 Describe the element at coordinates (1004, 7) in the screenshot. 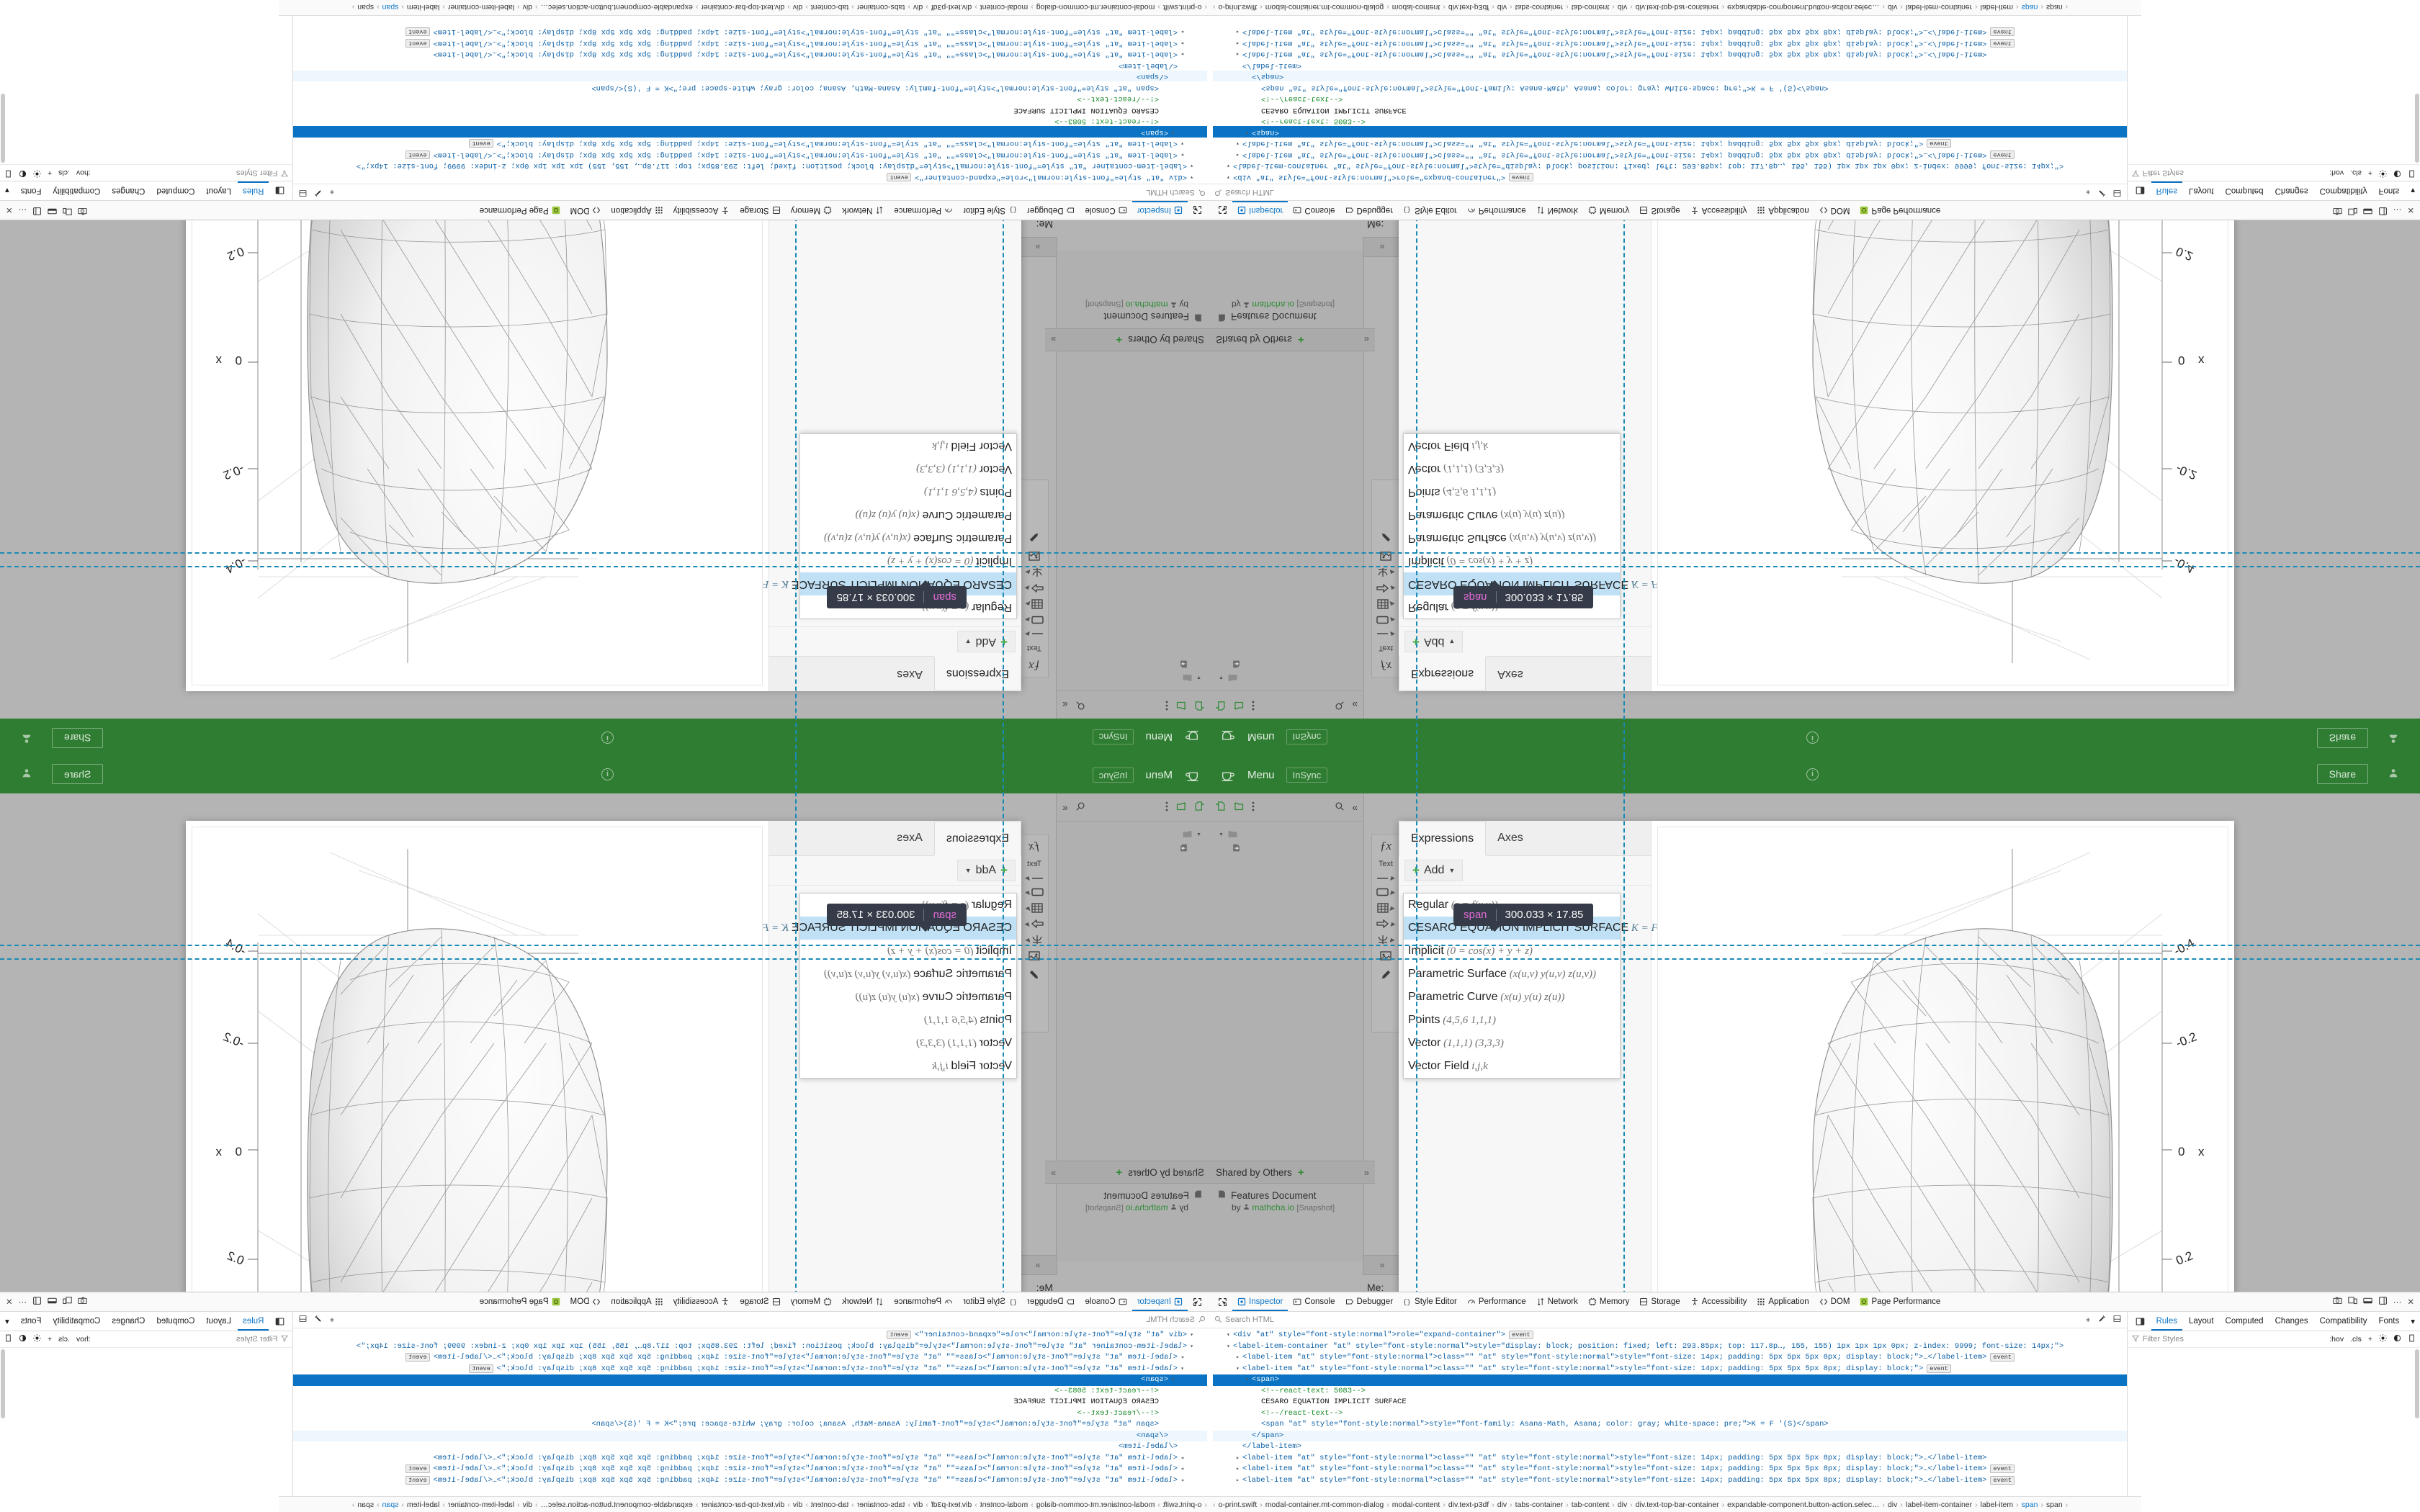

I see `breadcrumb-item: modal-content` at that location.